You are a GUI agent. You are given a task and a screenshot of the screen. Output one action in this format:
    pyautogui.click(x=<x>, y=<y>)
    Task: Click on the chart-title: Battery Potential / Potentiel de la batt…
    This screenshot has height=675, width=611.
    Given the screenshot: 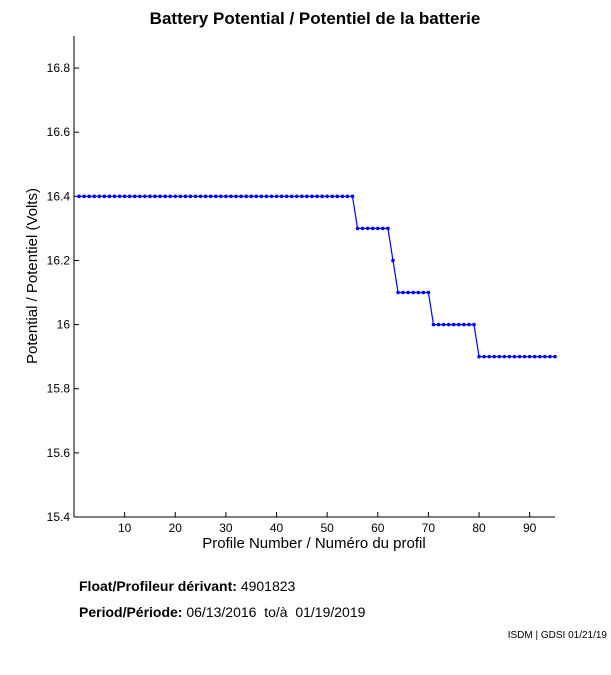 What is the action you would take?
    pyautogui.click(x=315, y=18)
    